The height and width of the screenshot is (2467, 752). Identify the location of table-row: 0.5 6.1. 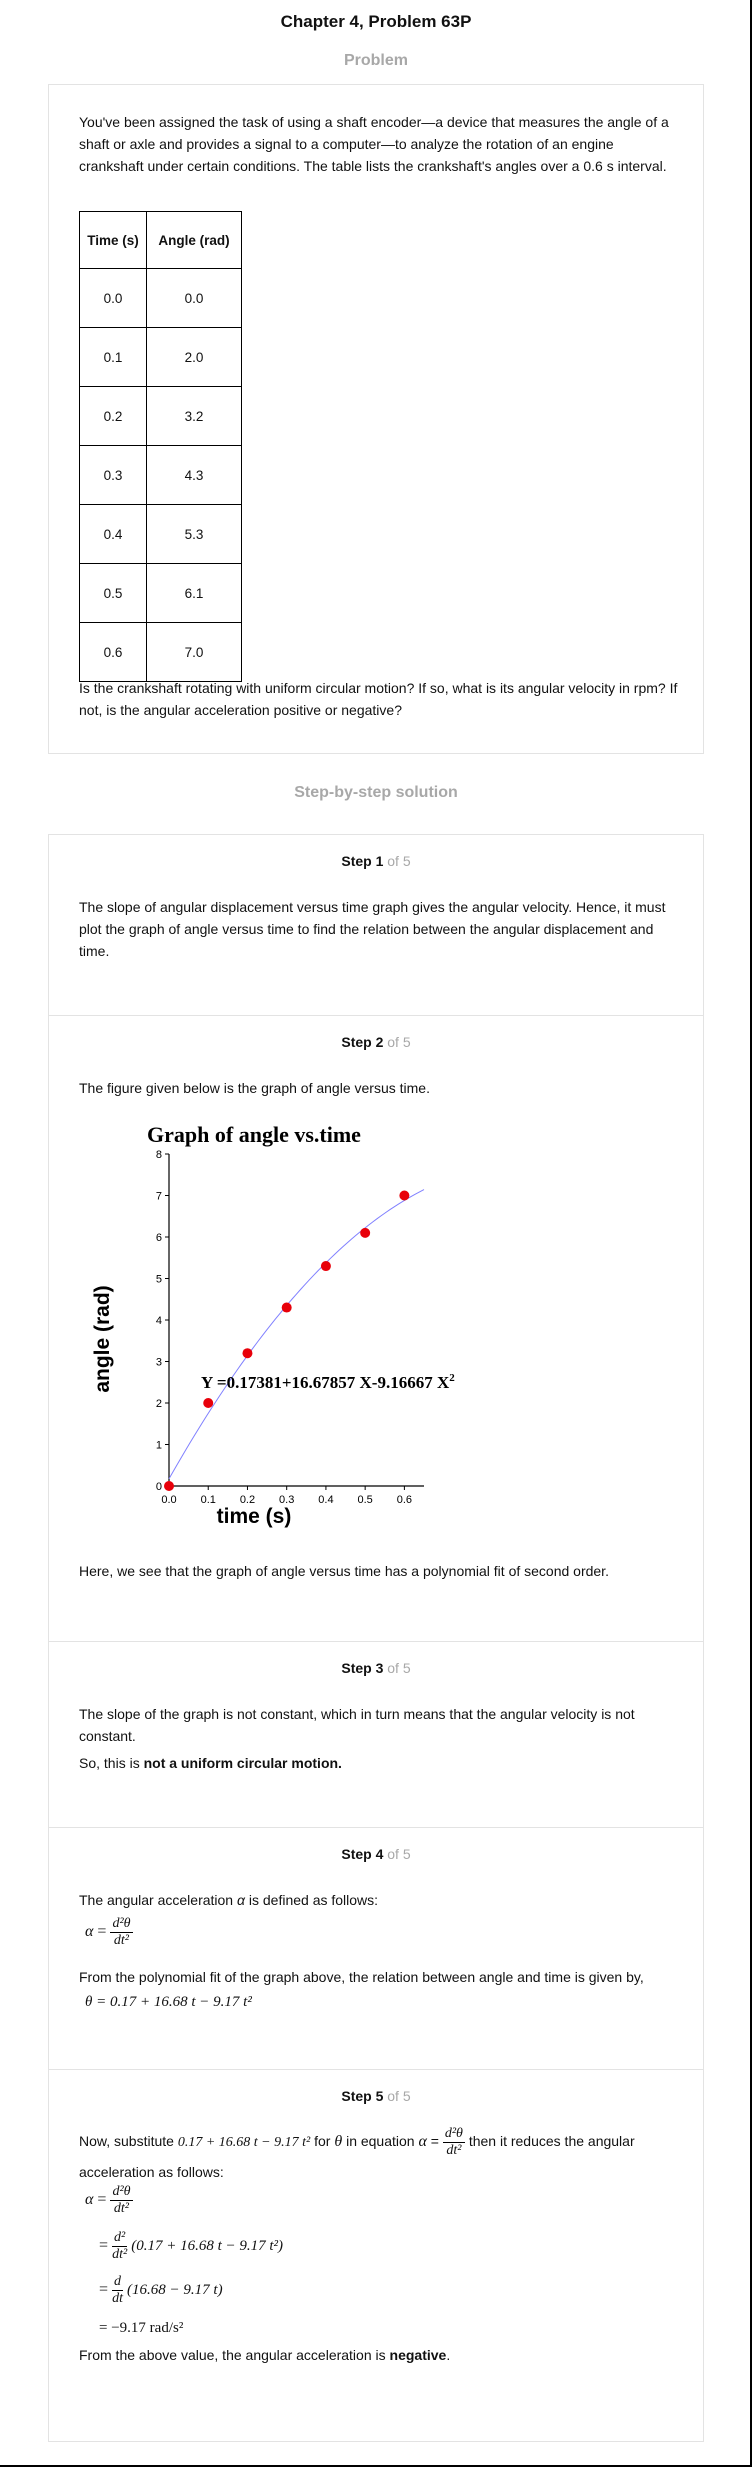
(160, 593).